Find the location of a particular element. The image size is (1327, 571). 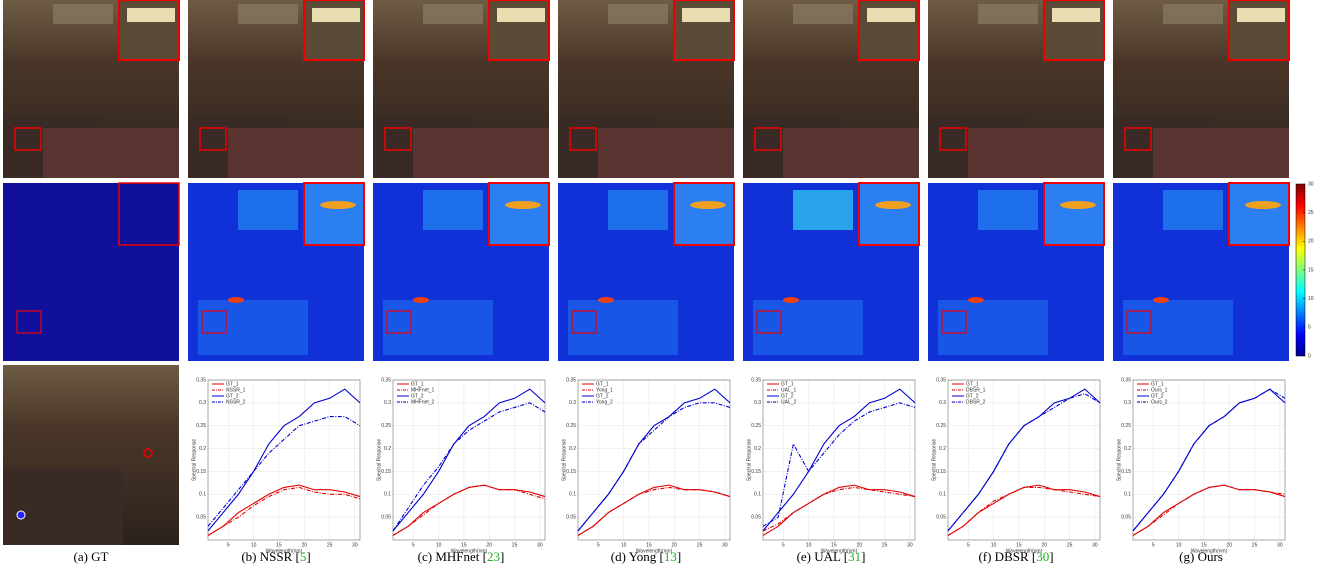

window-band is located at coordinates (83, 14).